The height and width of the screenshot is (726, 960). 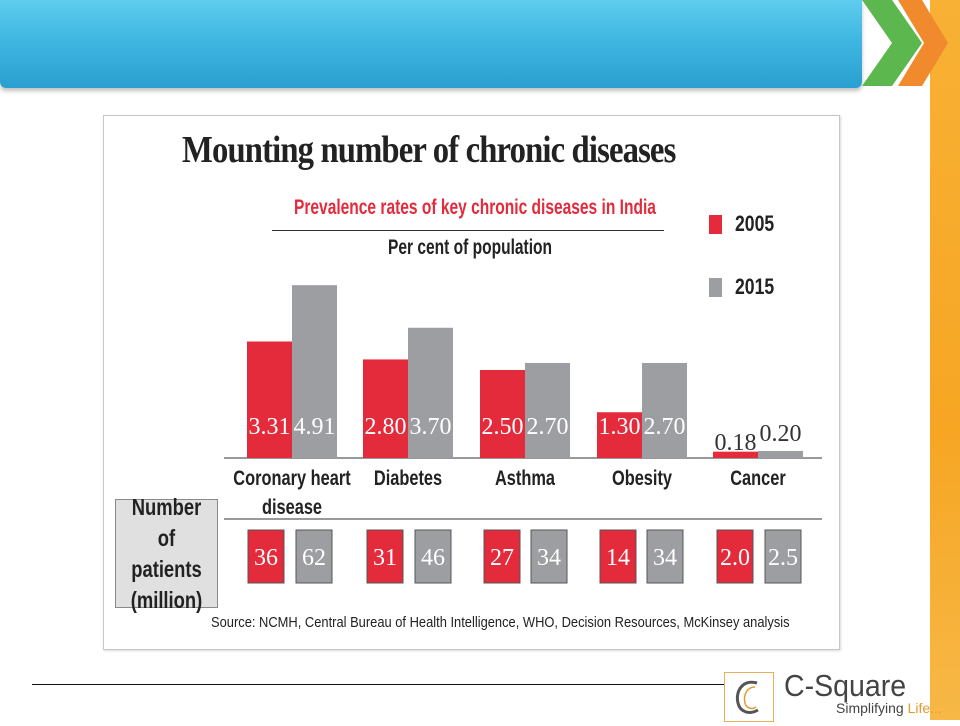 I want to click on patients-value-2015-2: 46, so click(x=433, y=558).